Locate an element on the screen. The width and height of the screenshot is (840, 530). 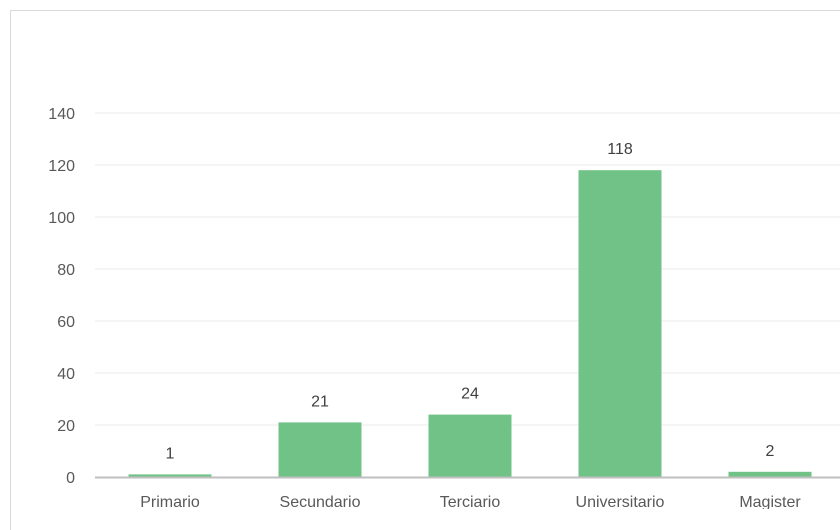
category-label: Magister is located at coordinates (770, 501).